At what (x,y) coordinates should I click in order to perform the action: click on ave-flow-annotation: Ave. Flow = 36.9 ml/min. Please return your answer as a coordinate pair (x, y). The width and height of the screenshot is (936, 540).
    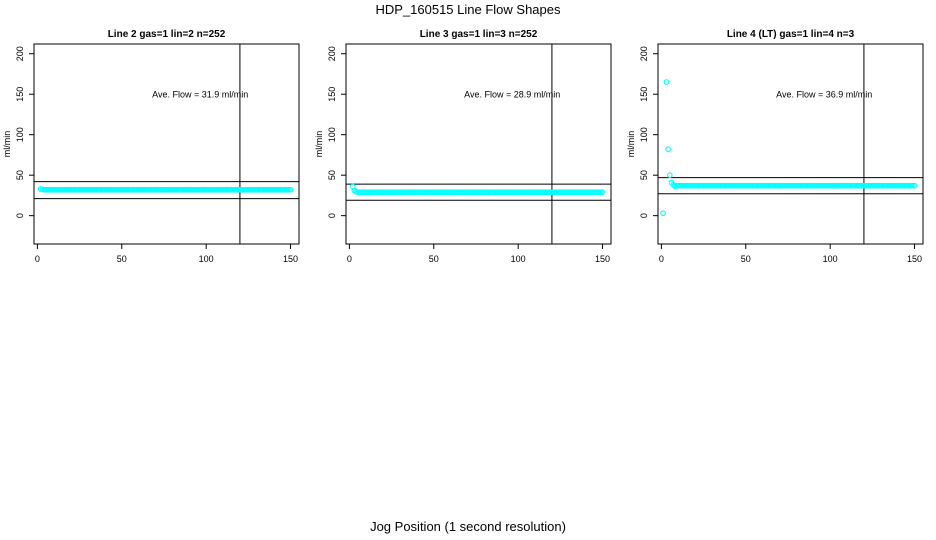
    Looking at the image, I should click on (824, 94).